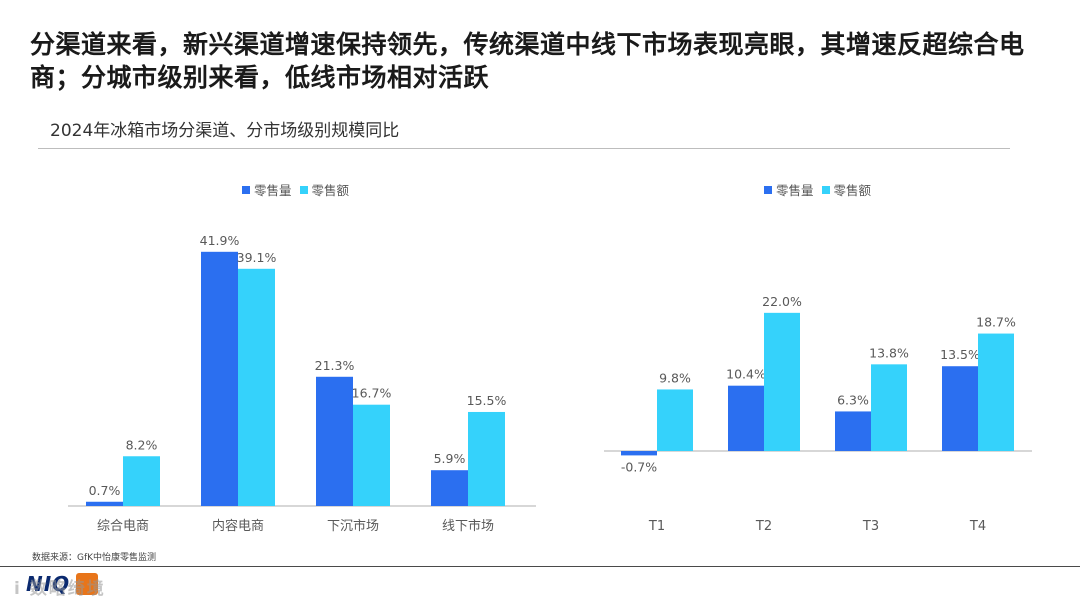  I want to click on category-label: 下沉市场, so click(353, 526).